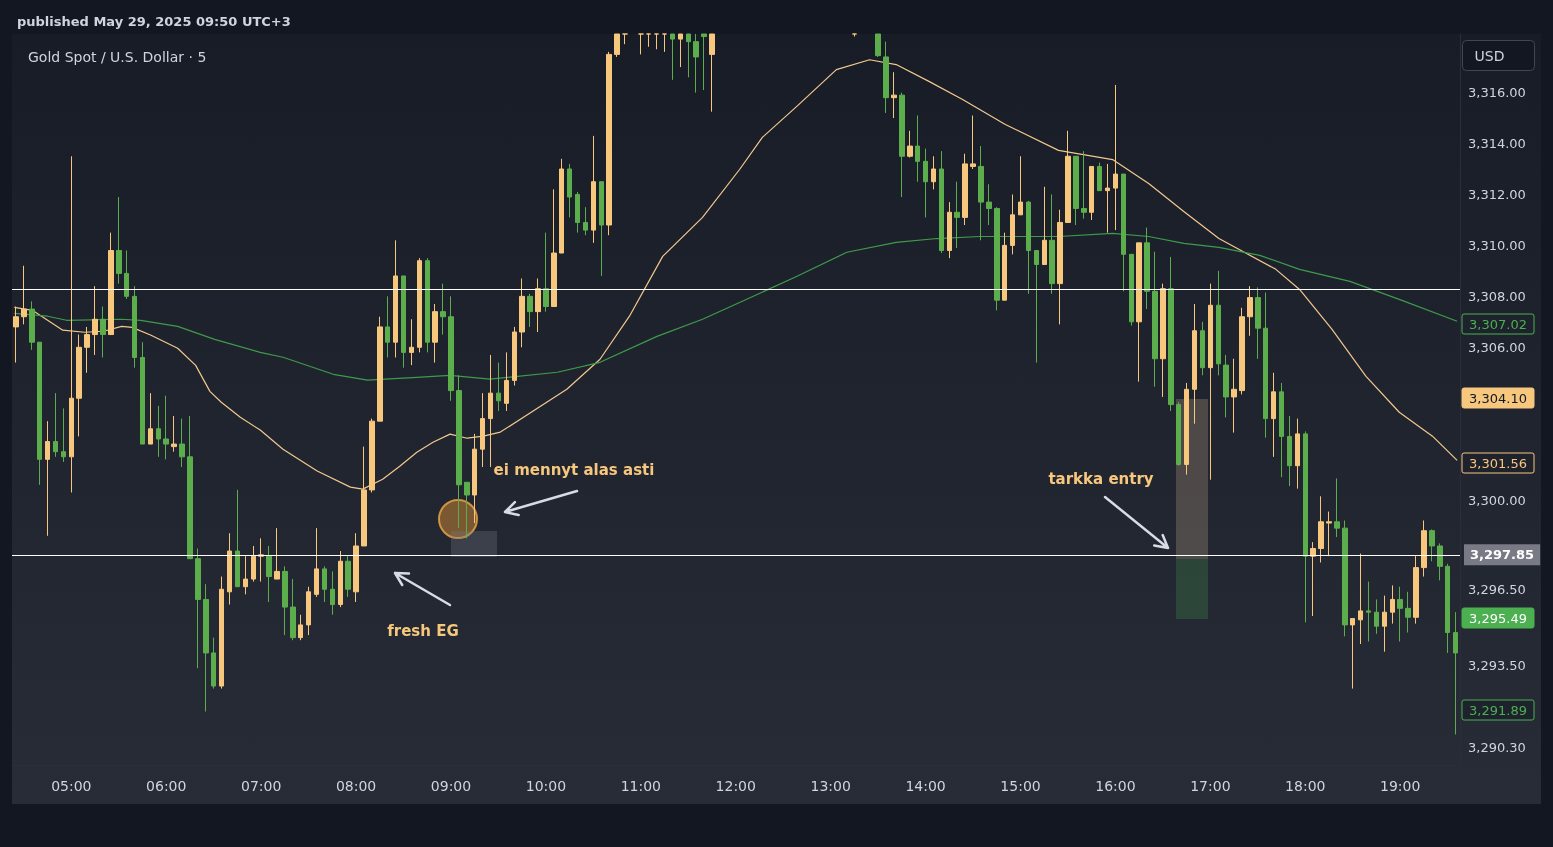  What do you see at coordinates (1305, 786) in the screenshot?
I see `x-tick-label: 18:00` at bounding box center [1305, 786].